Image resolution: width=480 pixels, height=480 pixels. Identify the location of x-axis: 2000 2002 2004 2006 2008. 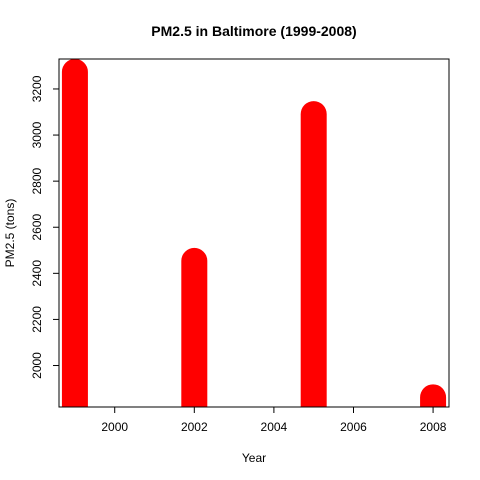
(274, 420).